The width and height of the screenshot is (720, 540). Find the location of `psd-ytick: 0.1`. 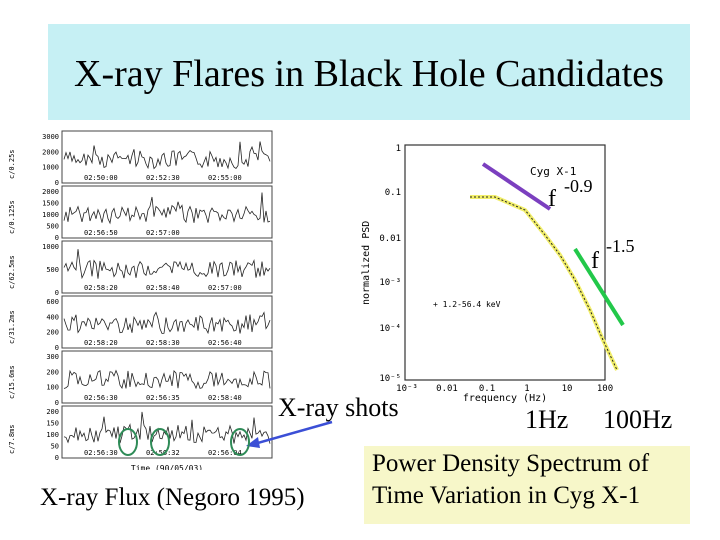

psd-ytick: 0.1 is located at coordinates (393, 193).